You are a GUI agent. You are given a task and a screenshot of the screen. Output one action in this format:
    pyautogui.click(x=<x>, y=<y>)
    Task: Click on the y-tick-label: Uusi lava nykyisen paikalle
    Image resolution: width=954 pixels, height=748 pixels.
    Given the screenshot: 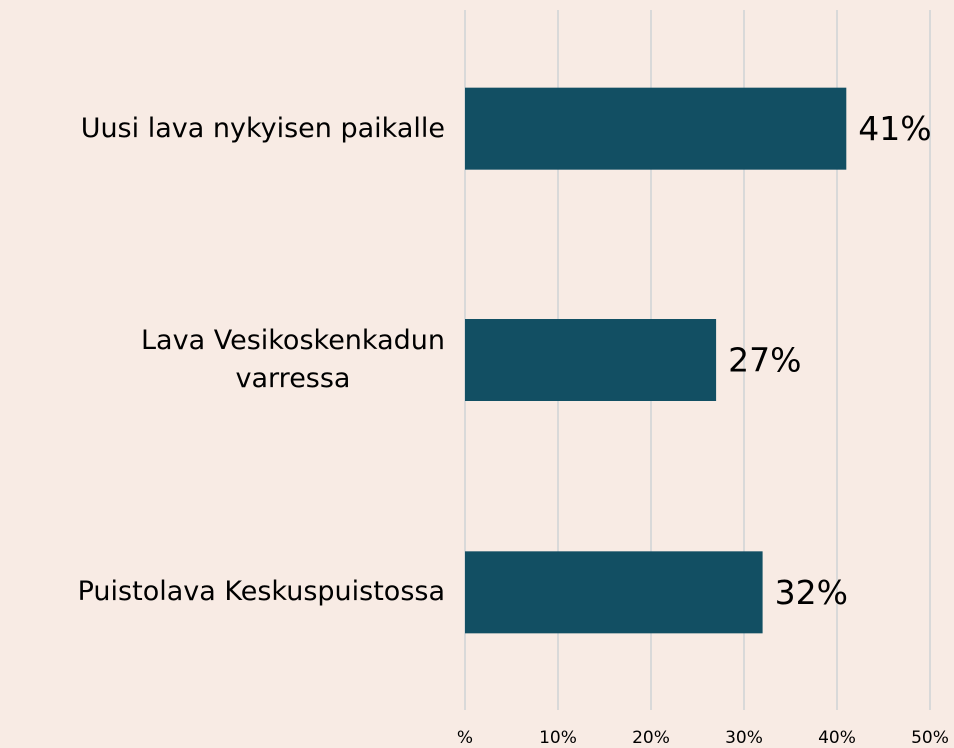 What is the action you would take?
    pyautogui.click(x=262, y=128)
    